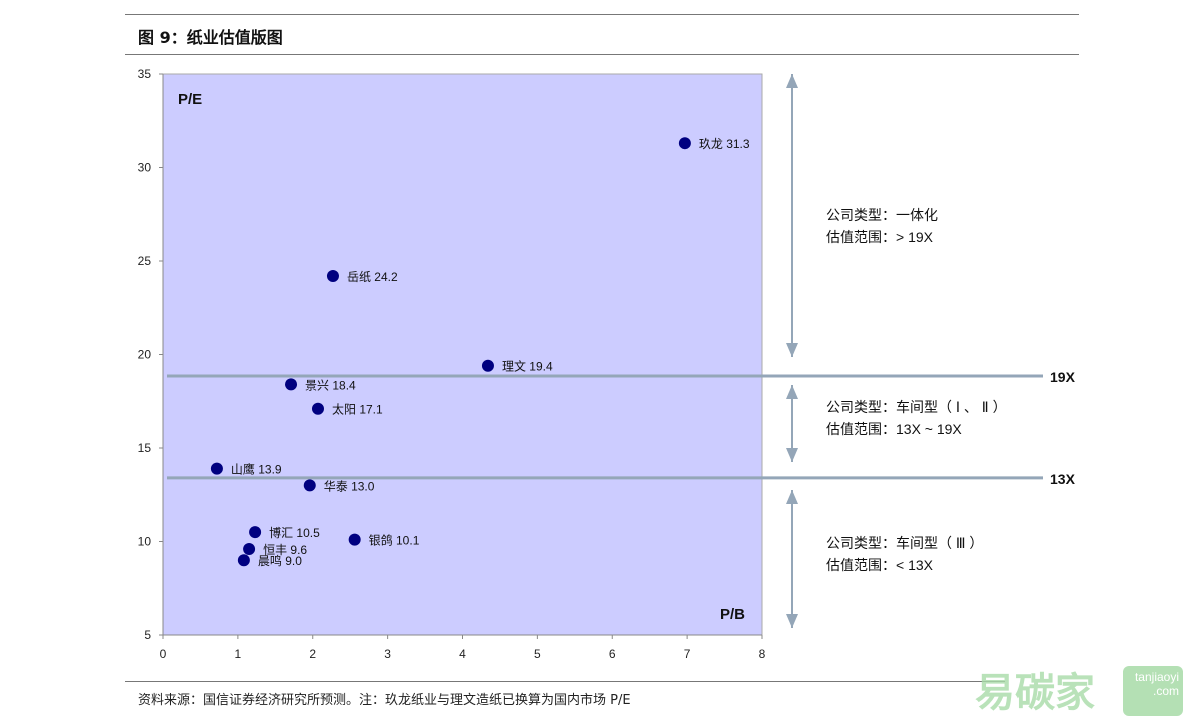 The width and height of the screenshot is (1191, 726). Describe the element at coordinates (357, 409) in the screenshot. I see `data-label: 太阳 17.1` at that location.